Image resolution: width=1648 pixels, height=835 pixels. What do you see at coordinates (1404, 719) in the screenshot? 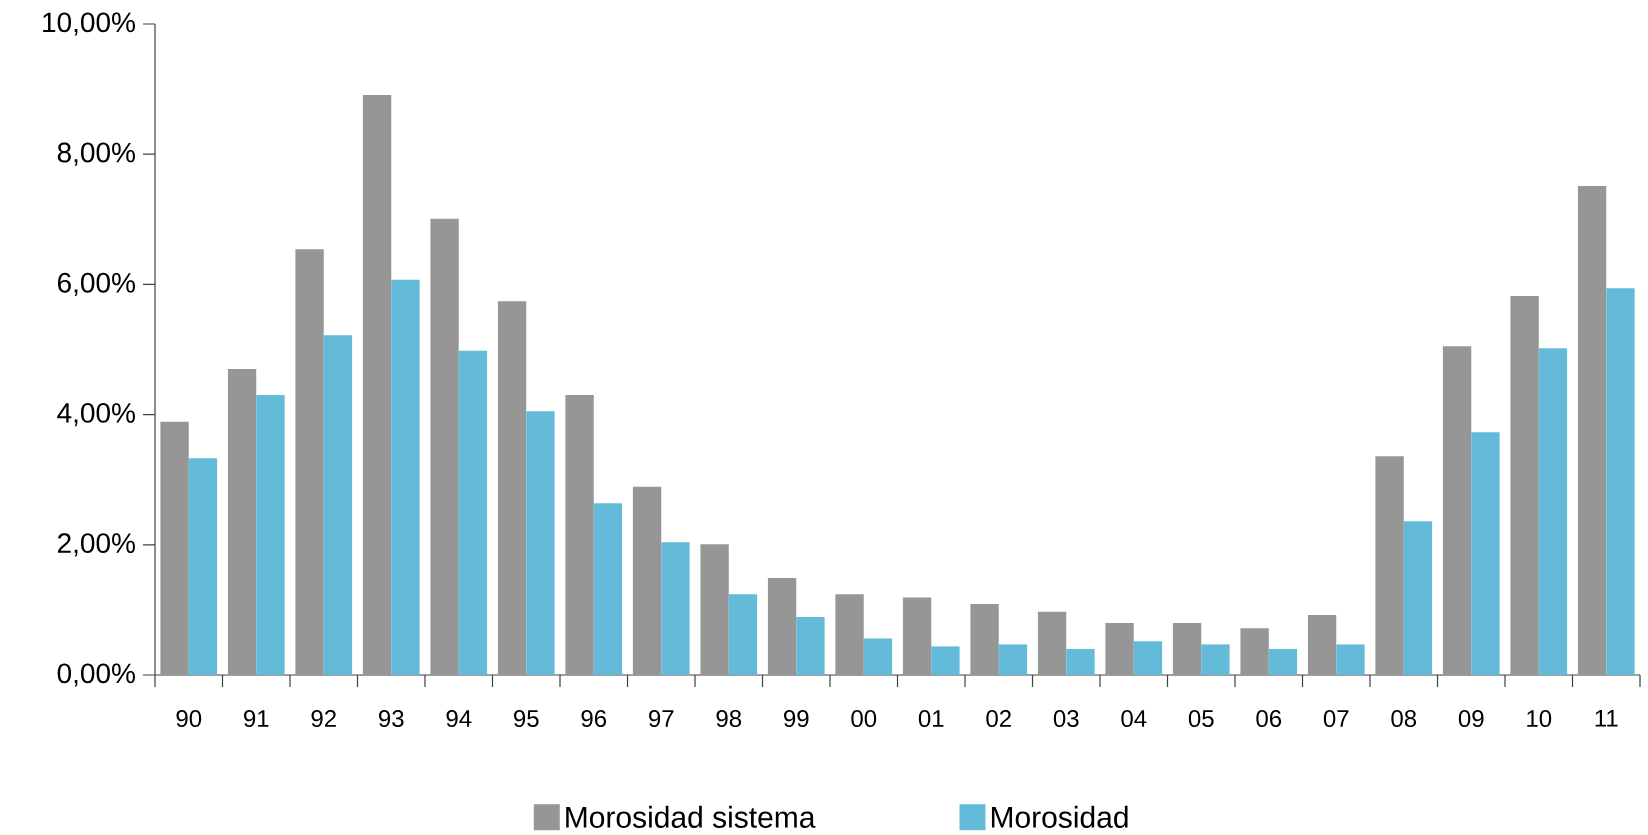
I see `x-tick-label: 08` at bounding box center [1404, 719].